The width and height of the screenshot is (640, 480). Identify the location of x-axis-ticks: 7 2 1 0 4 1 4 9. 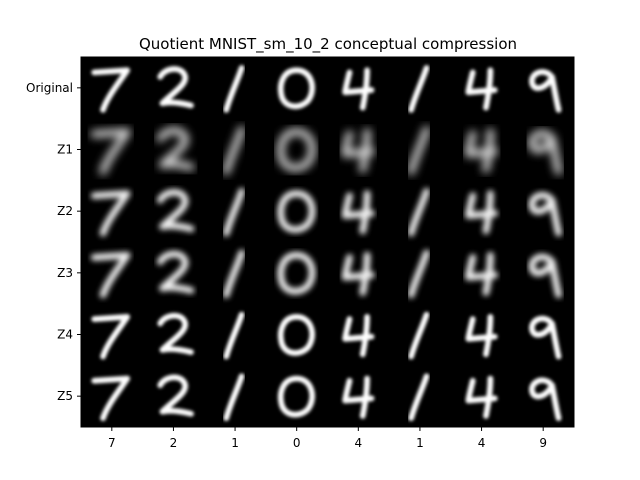
(327, 438).